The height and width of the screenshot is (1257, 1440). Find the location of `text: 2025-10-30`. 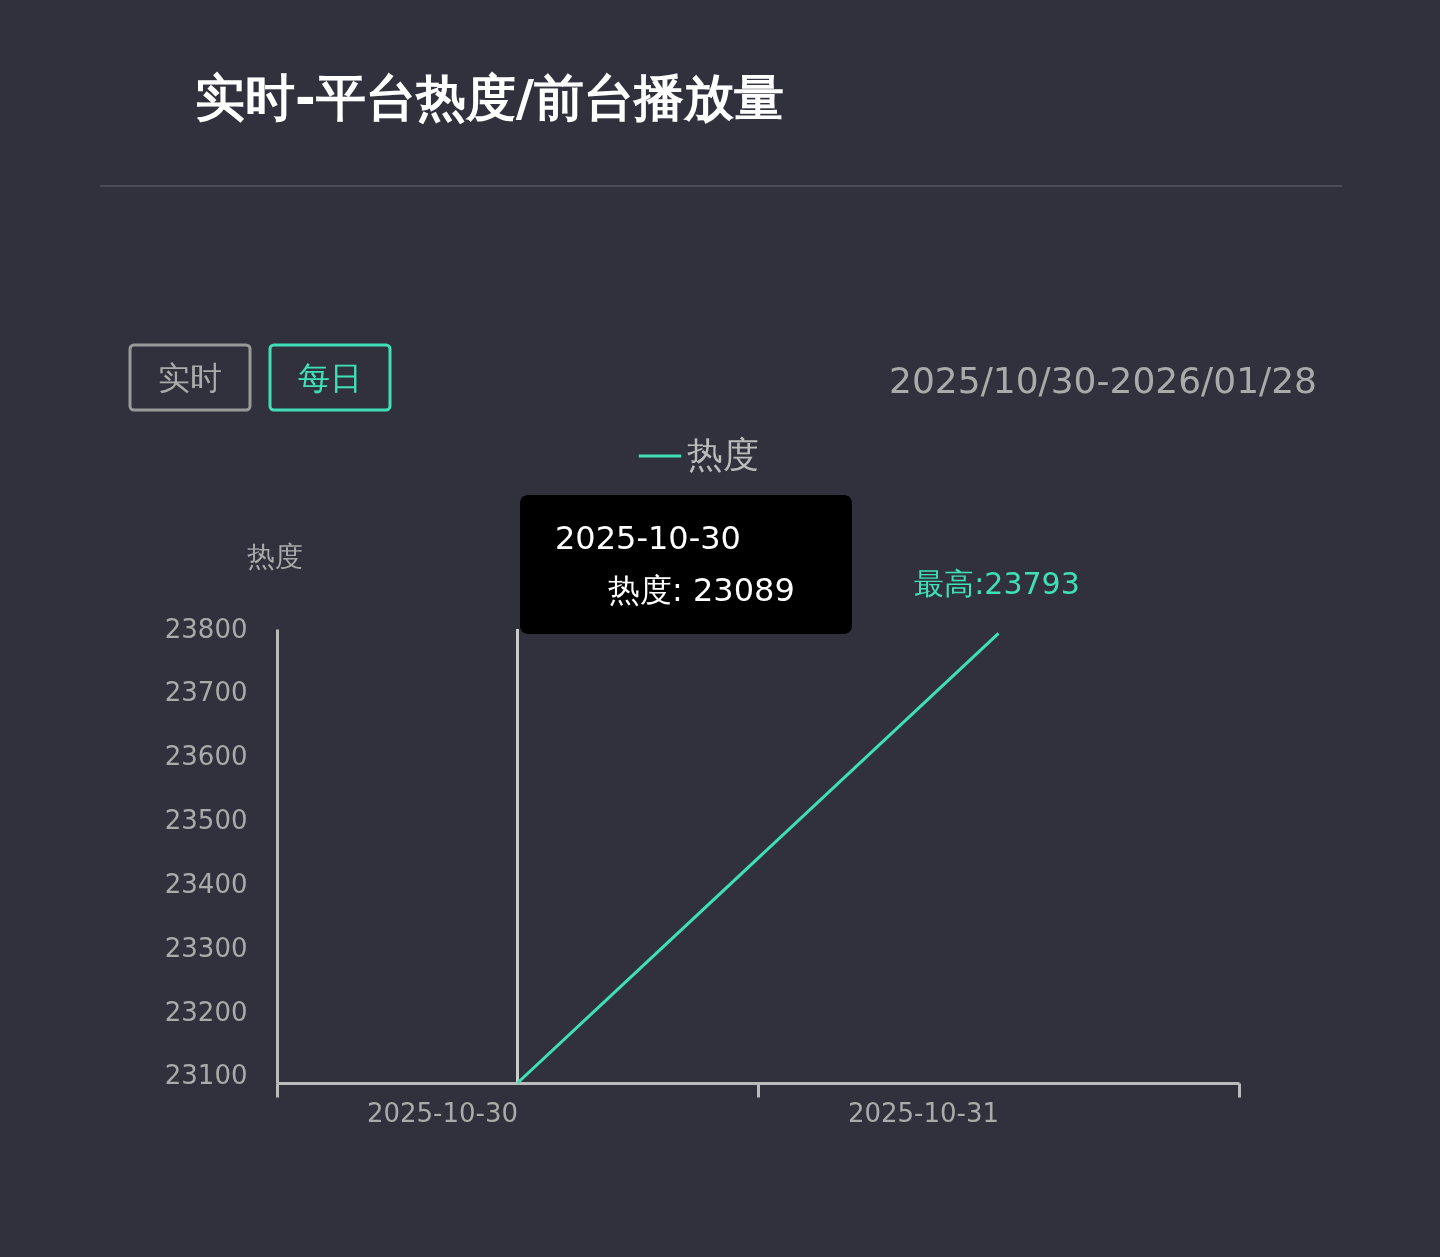

text: 2025-10-30 is located at coordinates (648, 538).